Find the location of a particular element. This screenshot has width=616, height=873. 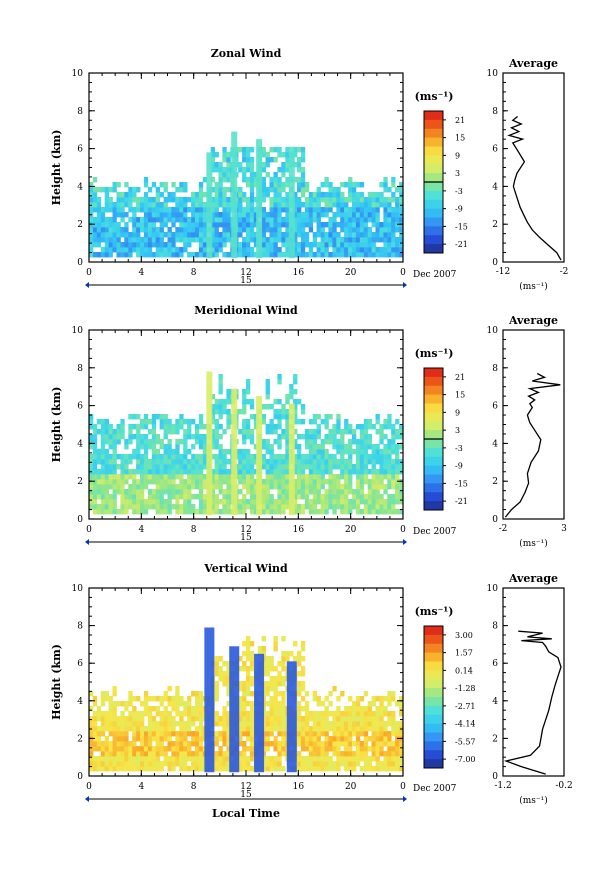

x-tick-label: 20 is located at coordinates (351, 787).